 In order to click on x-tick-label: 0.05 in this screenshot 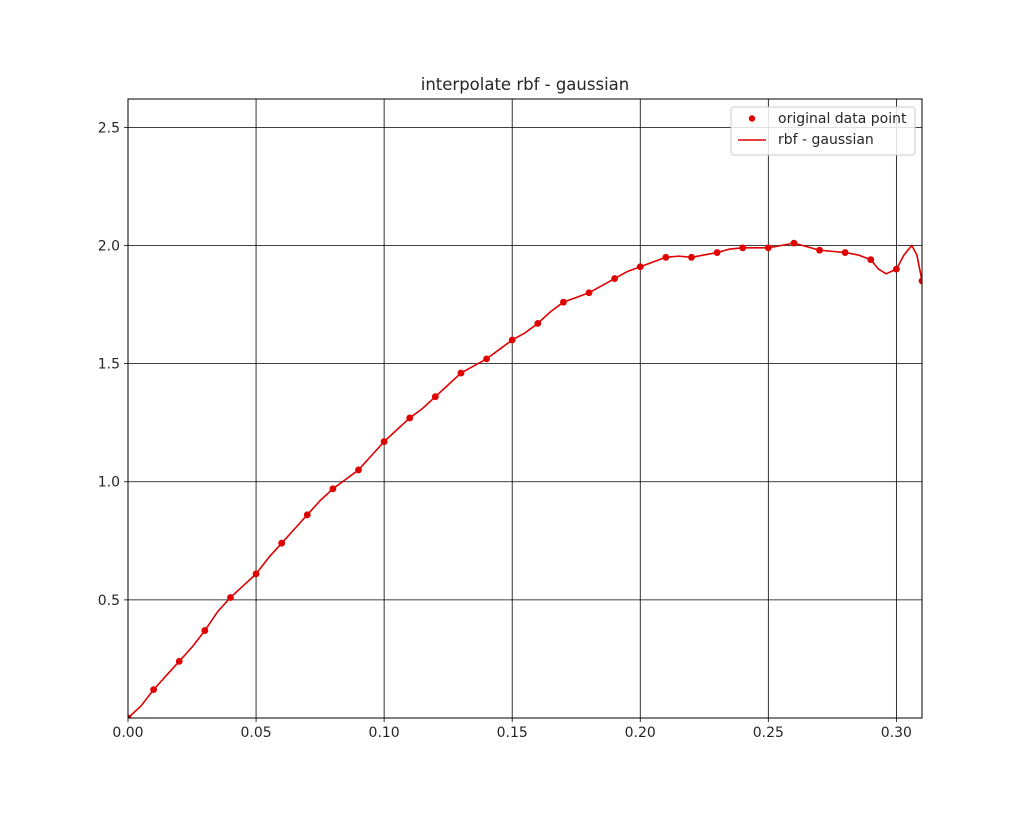, I will do `click(255, 733)`.